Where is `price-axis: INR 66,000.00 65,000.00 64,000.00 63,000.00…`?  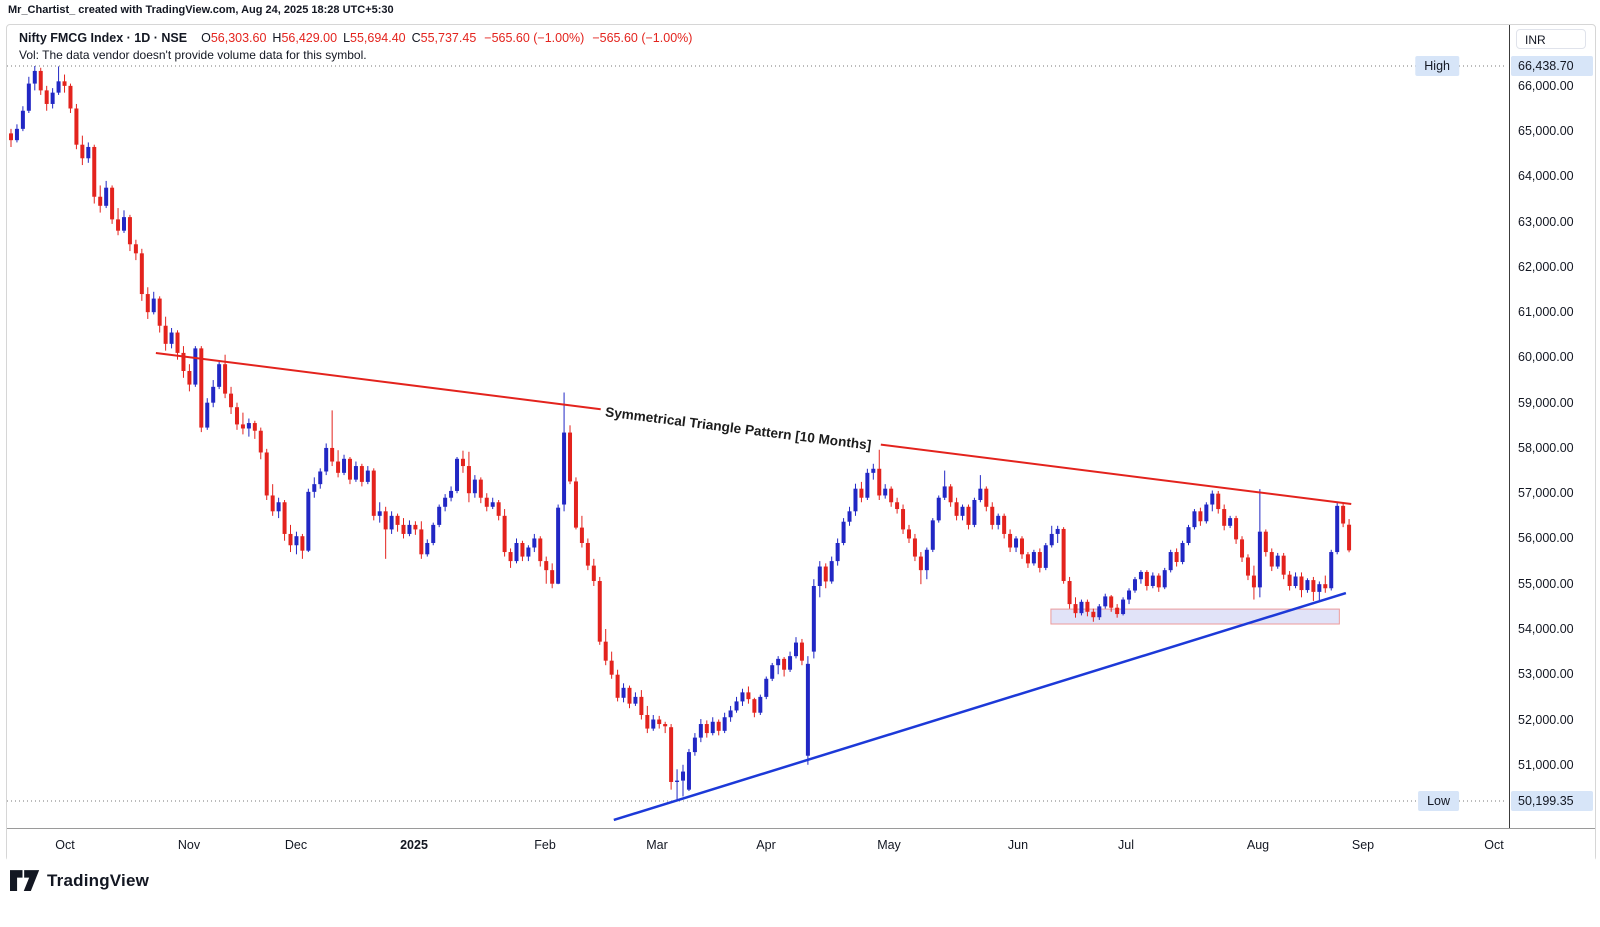
price-axis: INR 66,000.00 65,000.00 64,000.00 63,000.00… is located at coordinates (1552, 426).